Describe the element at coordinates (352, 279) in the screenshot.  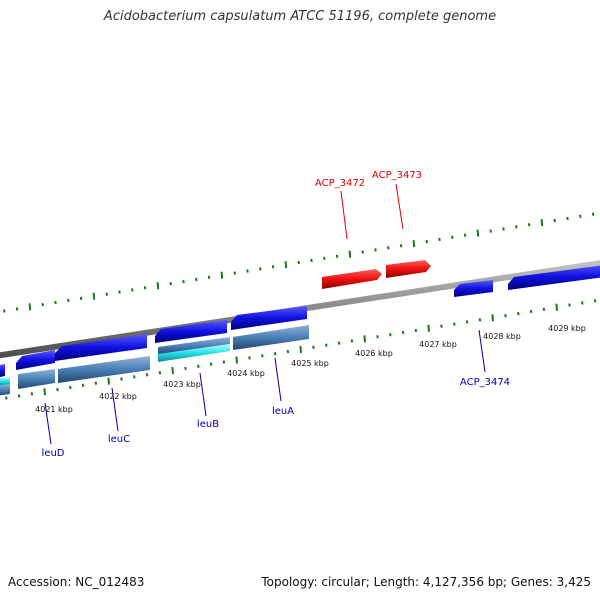
I see `gene-ACP_3472-feature` at that location.